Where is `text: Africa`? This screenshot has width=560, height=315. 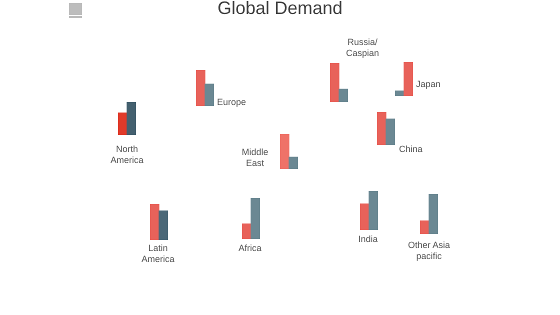 text: Africa is located at coordinates (249, 248).